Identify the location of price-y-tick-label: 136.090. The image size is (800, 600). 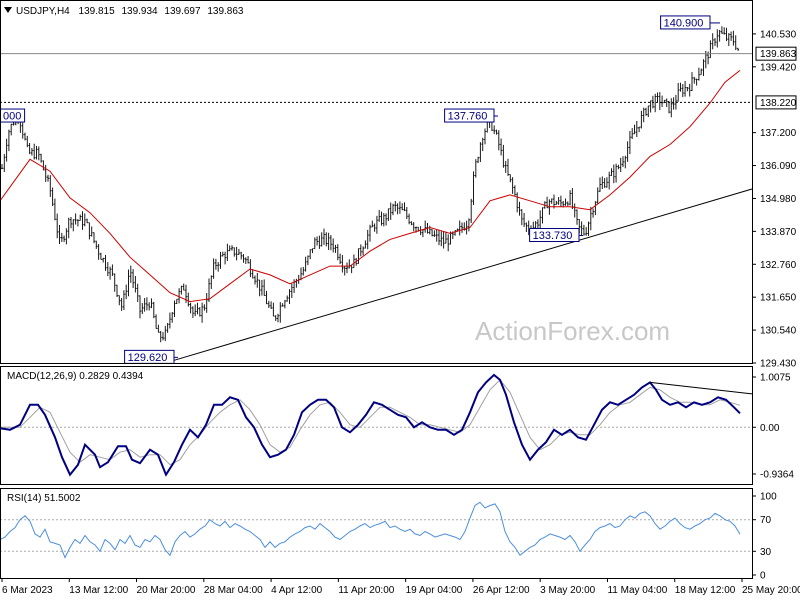
(778, 166).